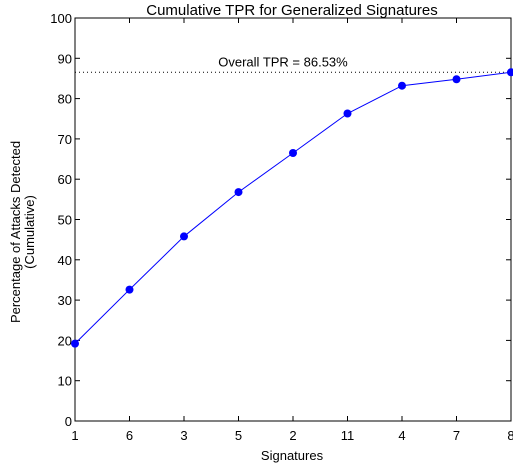 This screenshot has width=513, height=465. I want to click on y-tick-label: 40, so click(65, 260).